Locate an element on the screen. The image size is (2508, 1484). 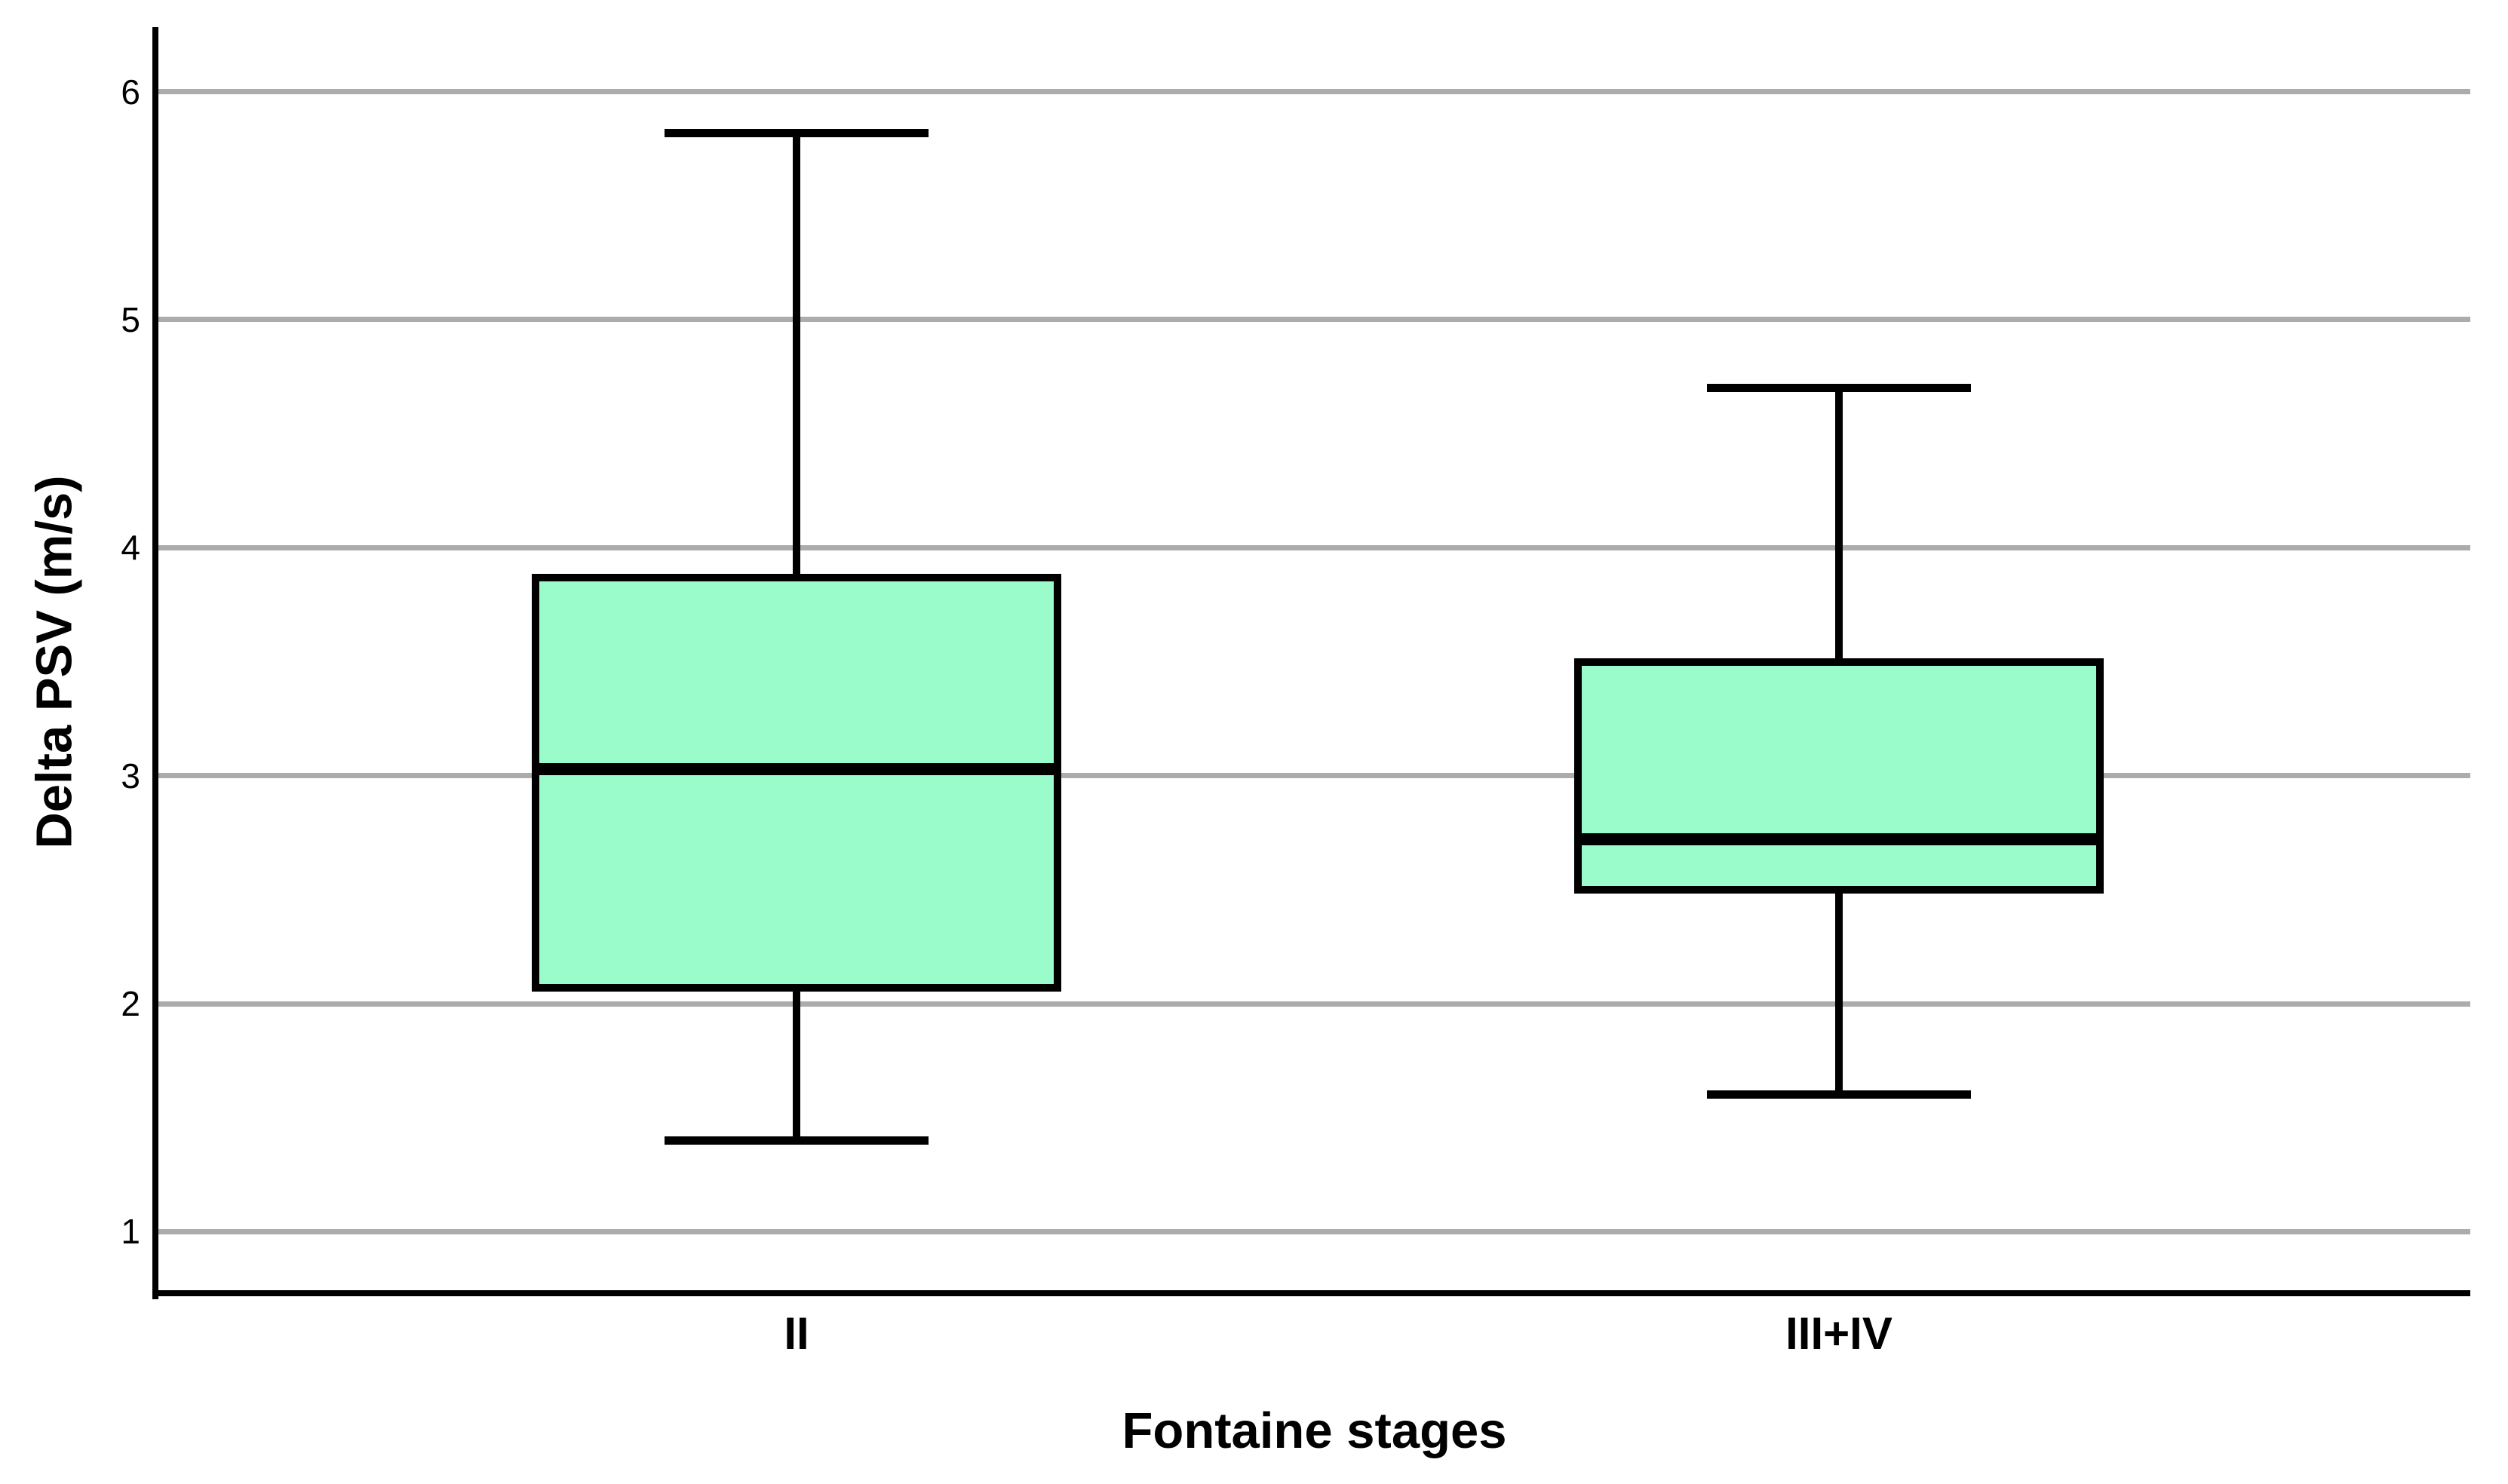
x-axis-line is located at coordinates (1311, 1293).